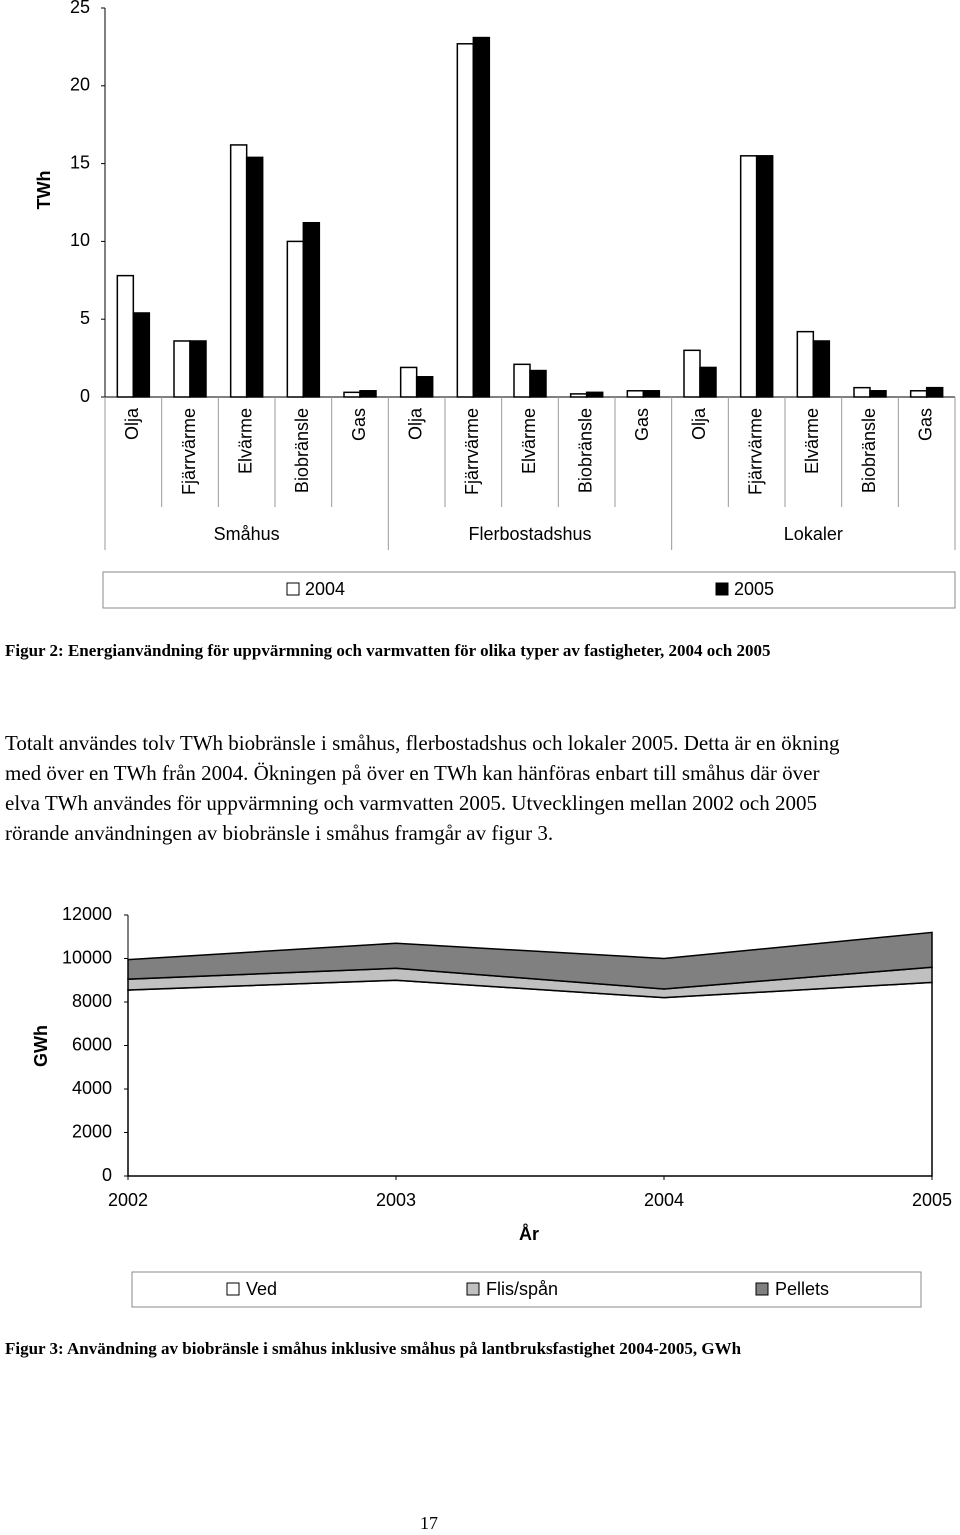  I want to click on y-tick-label: 8000, so click(92, 1001).